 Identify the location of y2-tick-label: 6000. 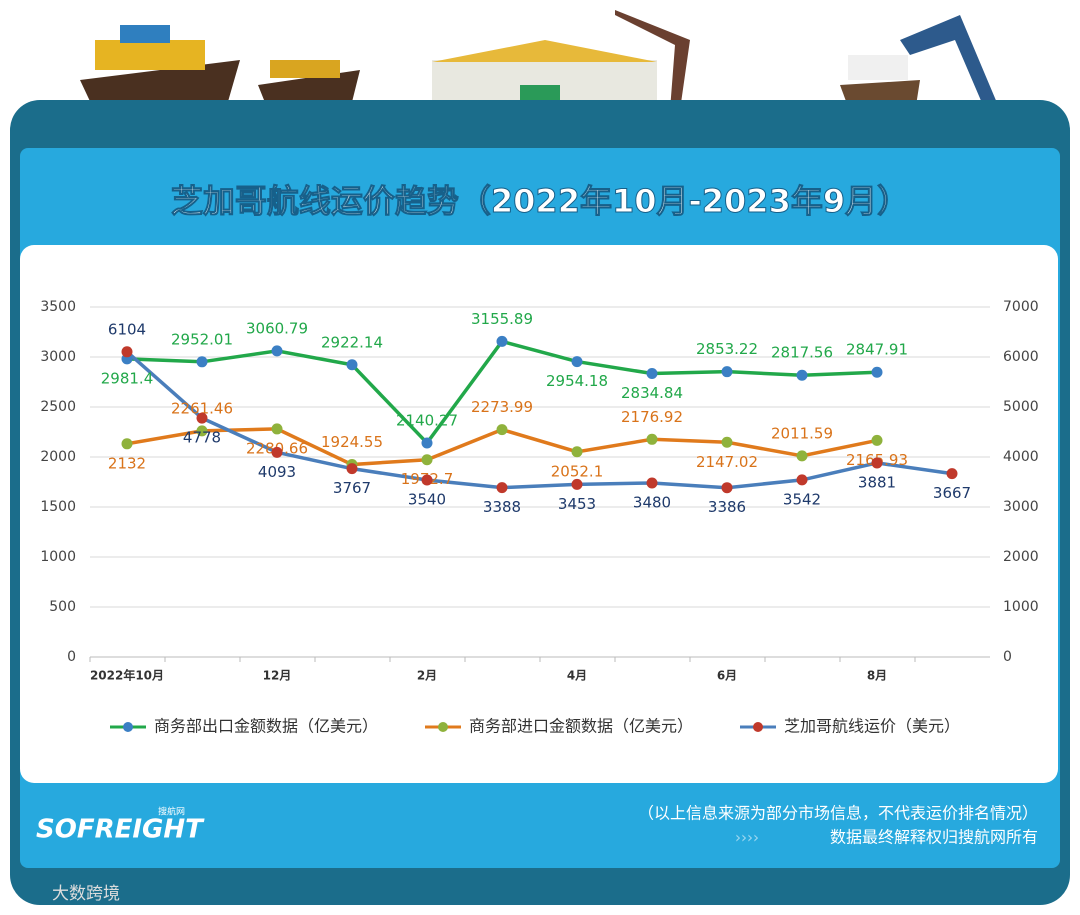
(1021, 357).